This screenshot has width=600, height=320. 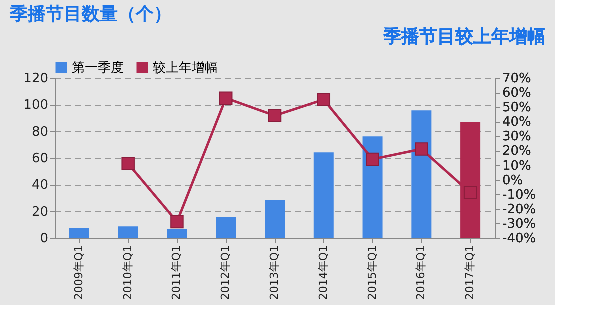 I want to click on x-tick-label: 2009年Q1, so click(x=79, y=273).